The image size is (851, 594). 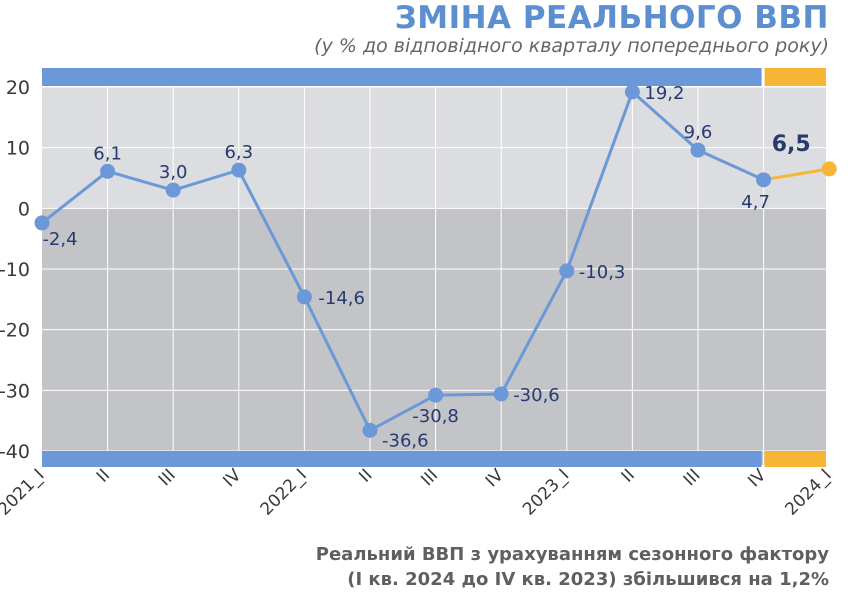 I want to click on data-label: -30,6, so click(x=536, y=395).